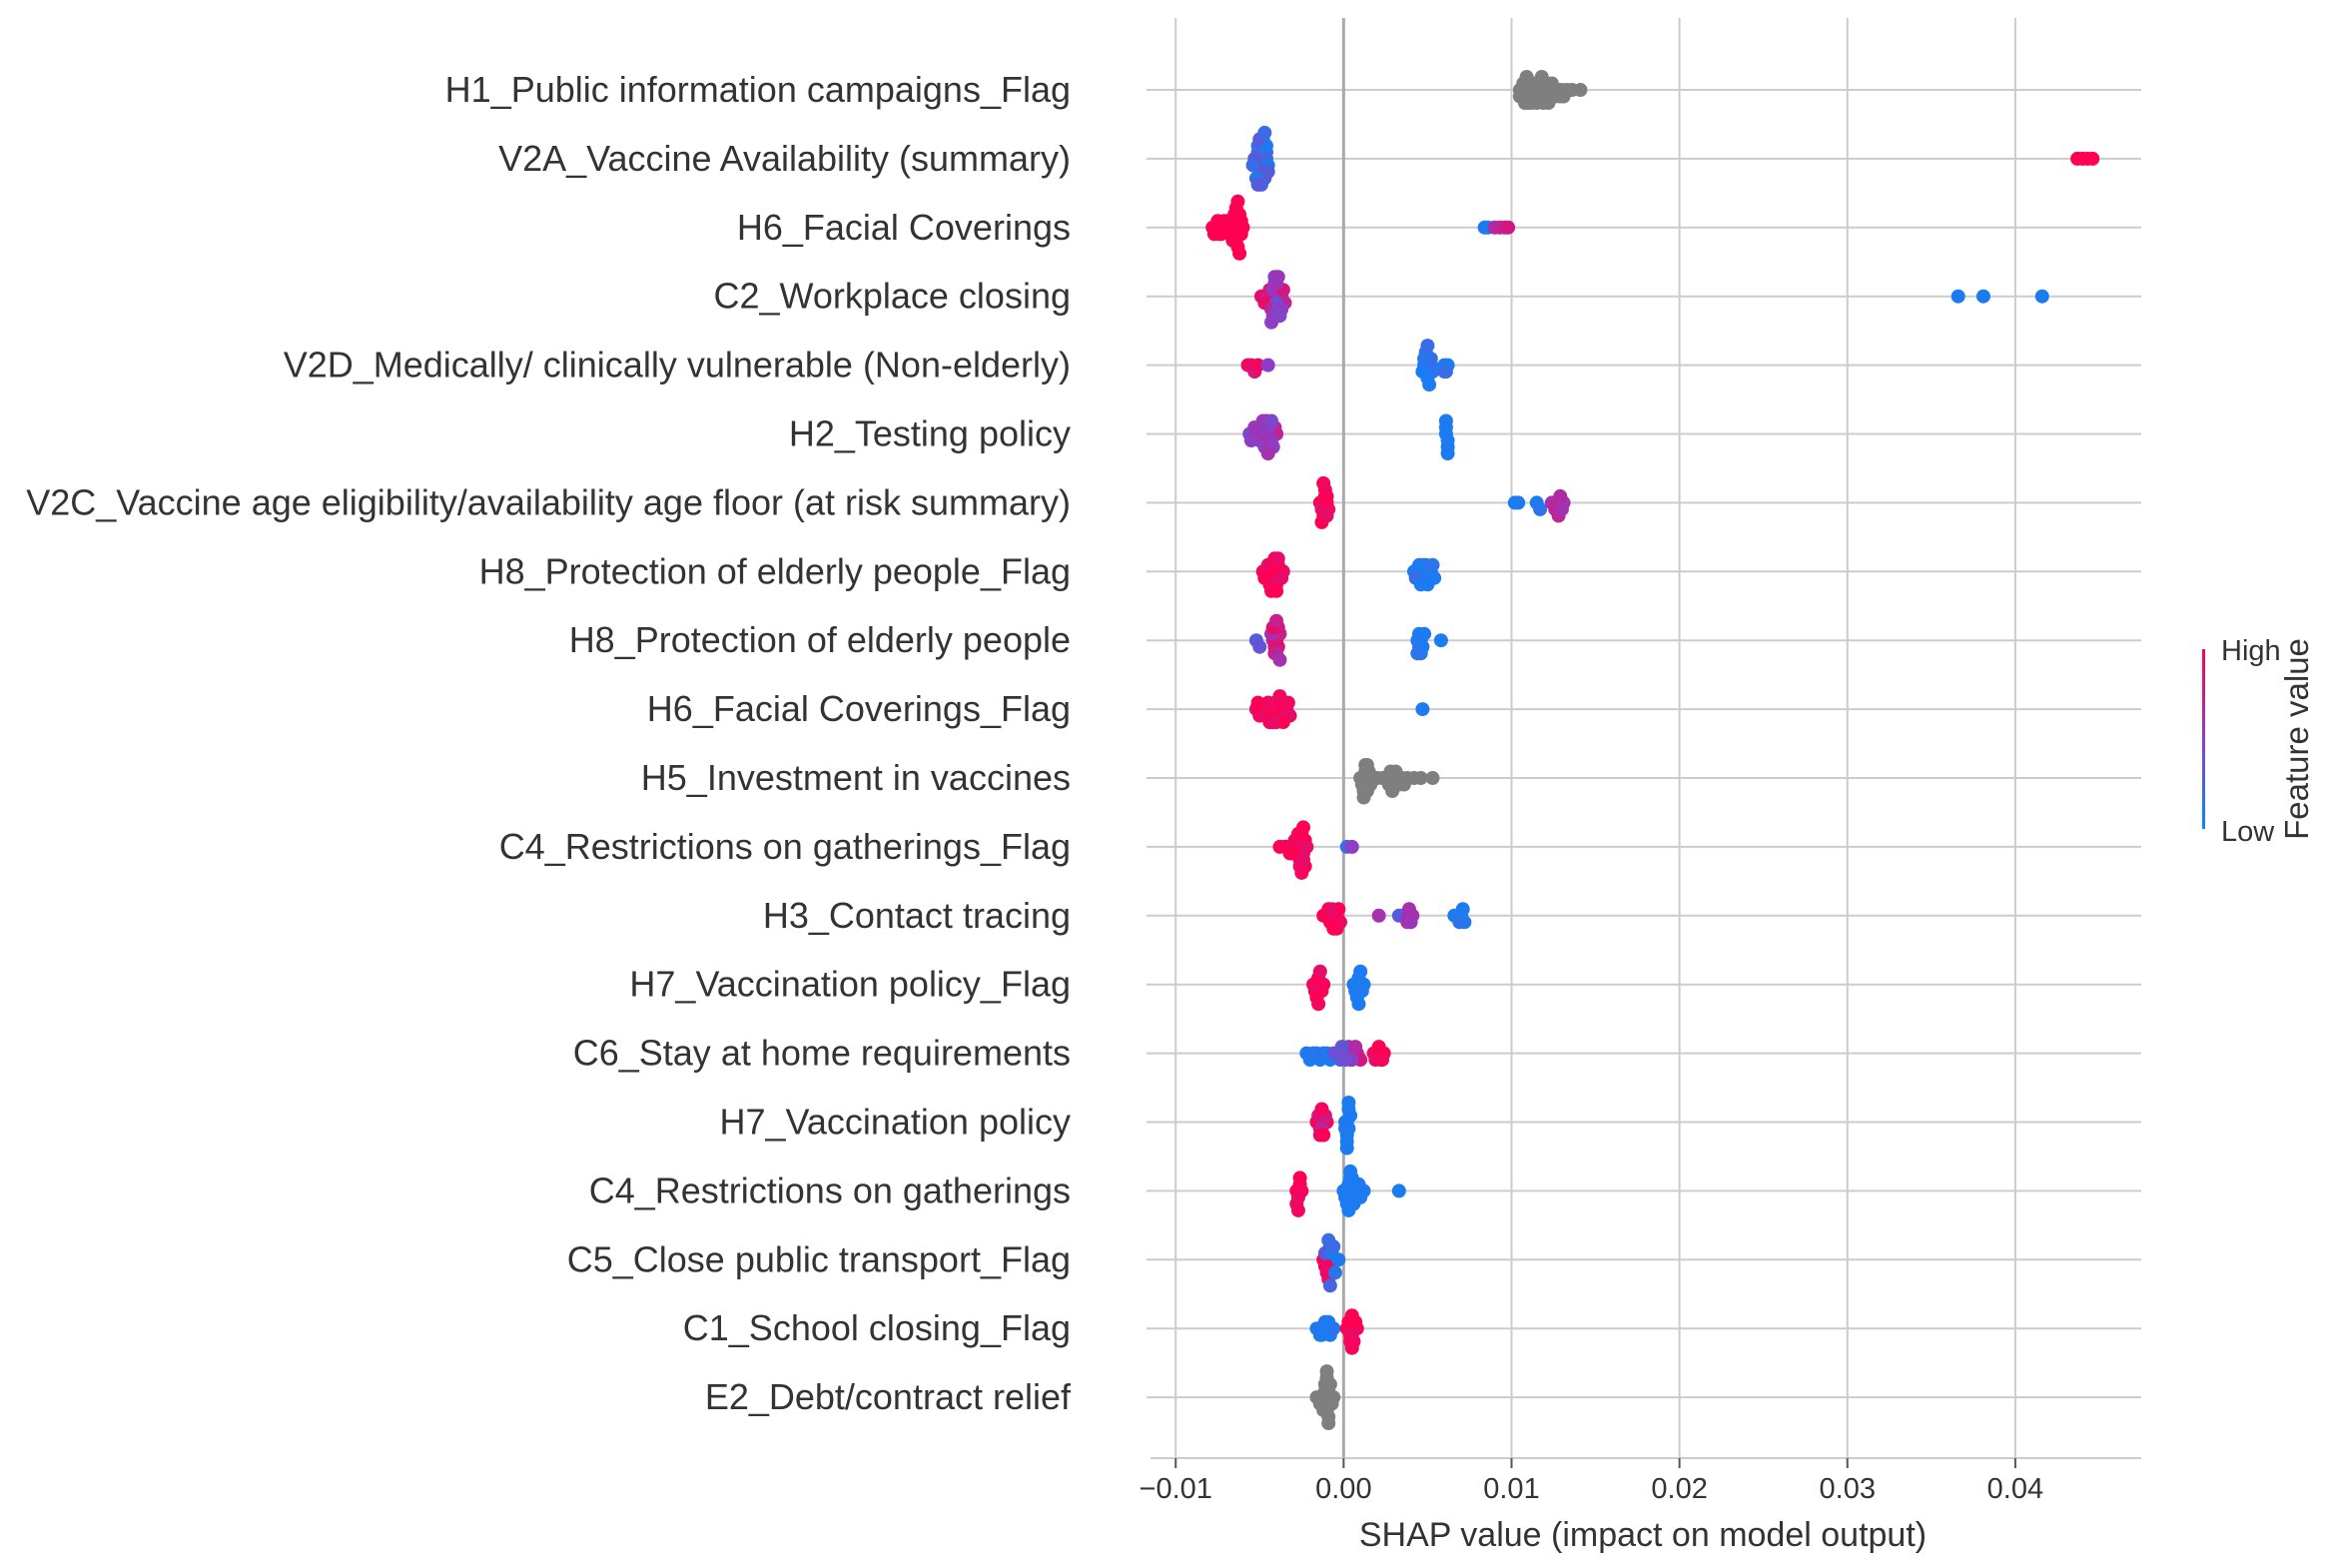 This screenshot has width=2328, height=1568. What do you see at coordinates (1591, 1481) in the screenshot?
I see `x-axis-ticks: −0.01 0.00 0.01 0.02 0.03 0.04` at bounding box center [1591, 1481].